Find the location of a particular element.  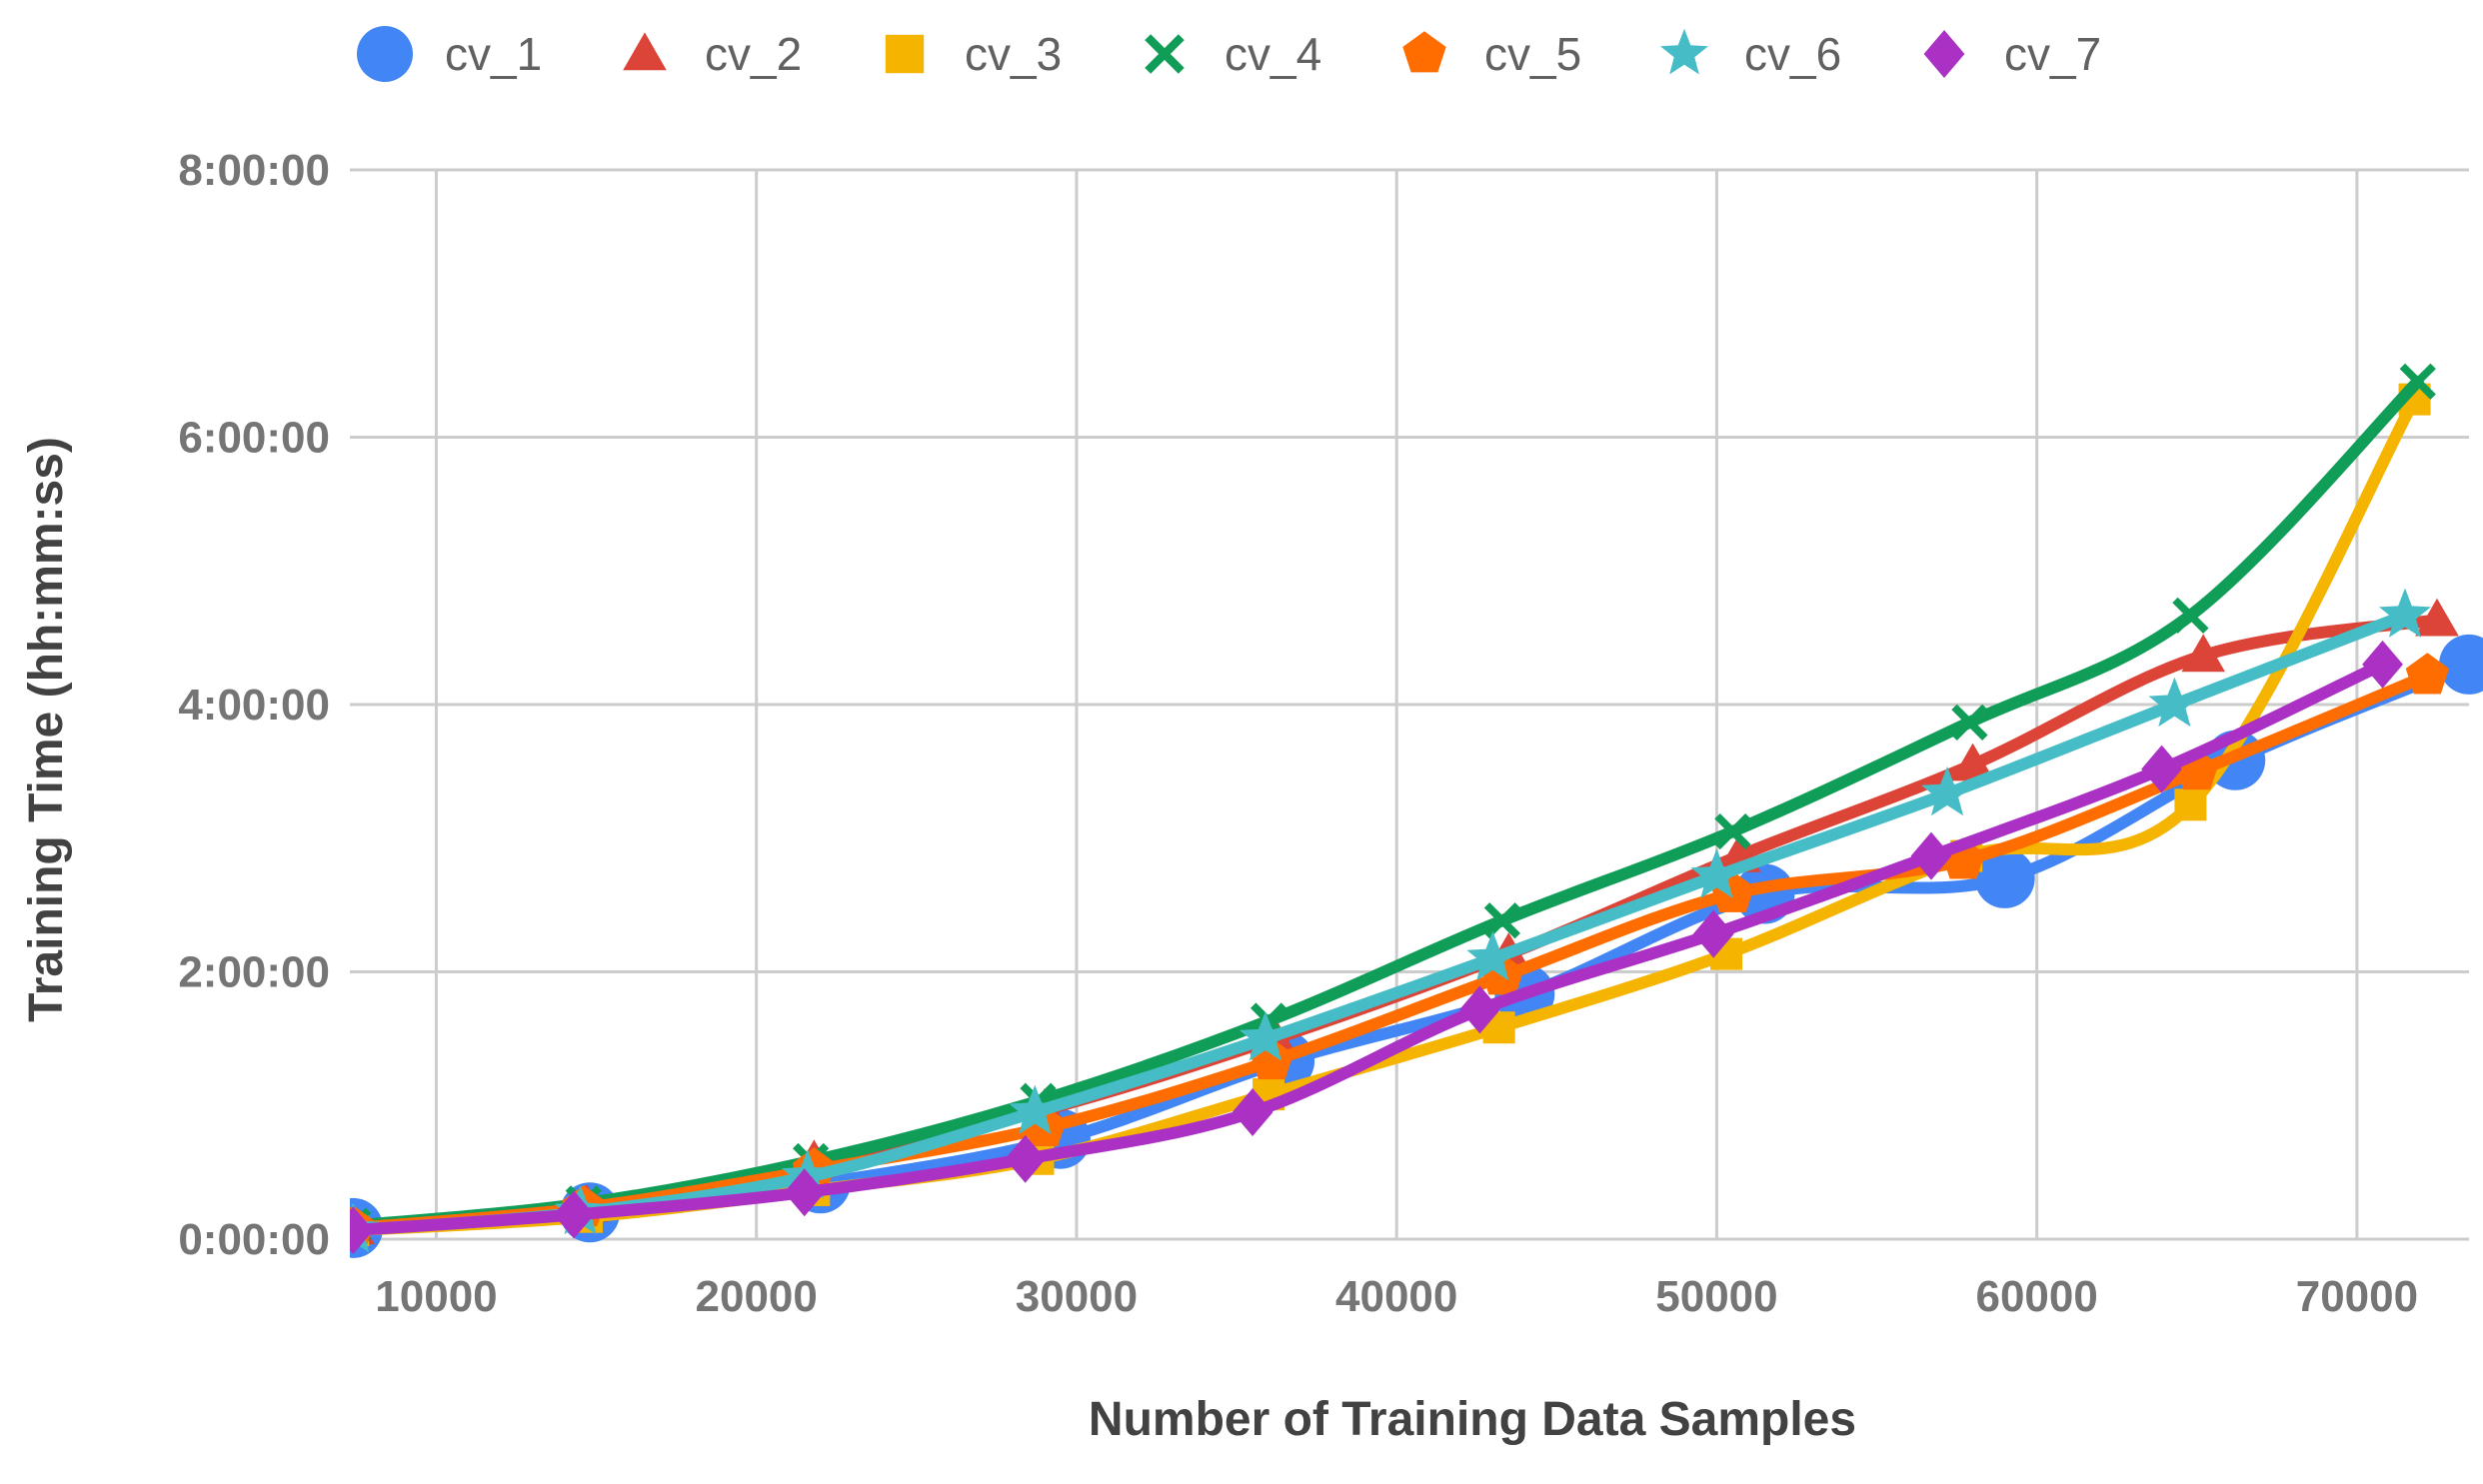

y-tick-label: 8:00:00 is located at coordinates (254, 170).